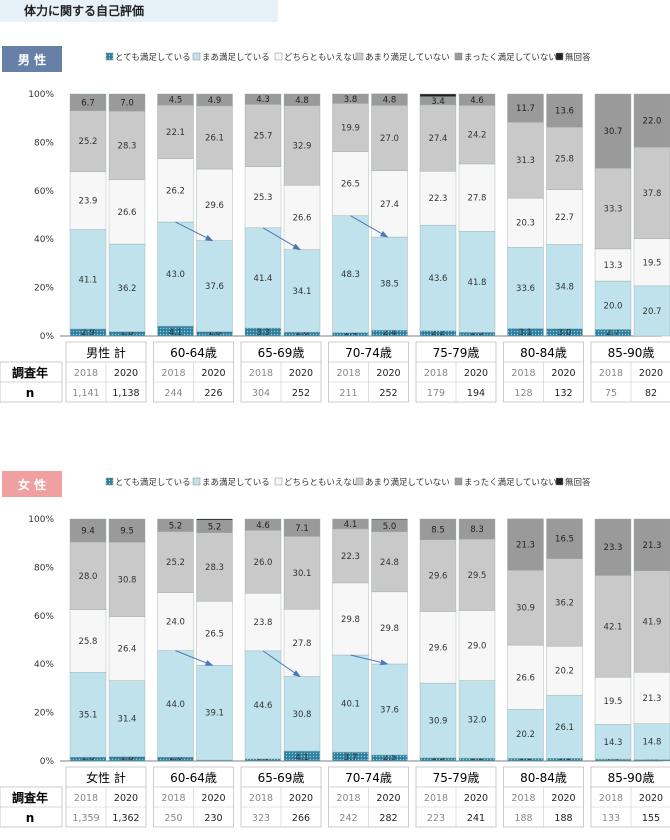 The height and width of the screenshot is (840, 670). I want to click on data-label-not-at-all-satisfied: 4.6, so click(263, 526).